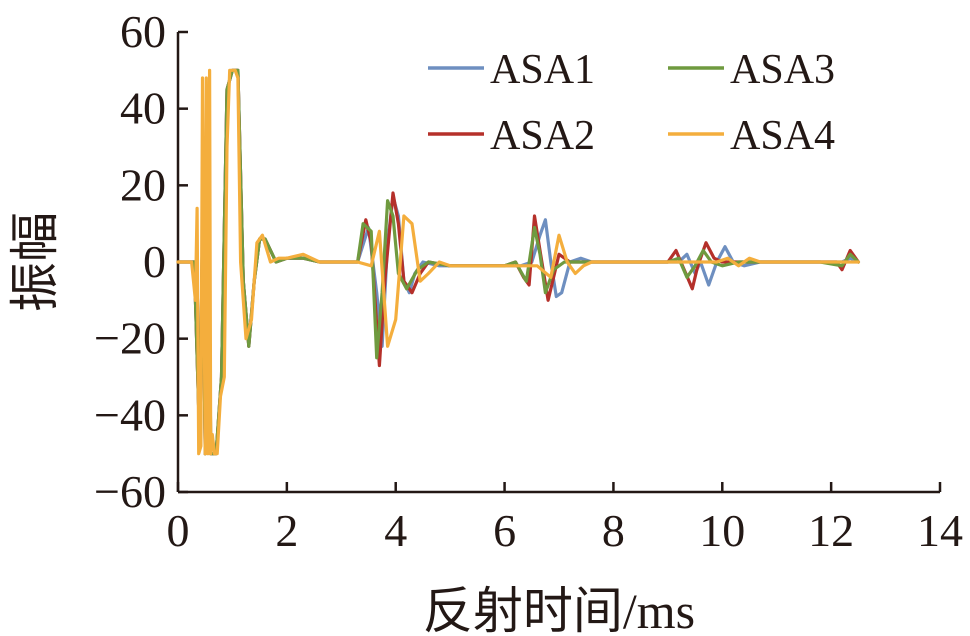 This screenshot has height=636, width=970. I want to click on y-tick-label: −60, so click(130, 491).